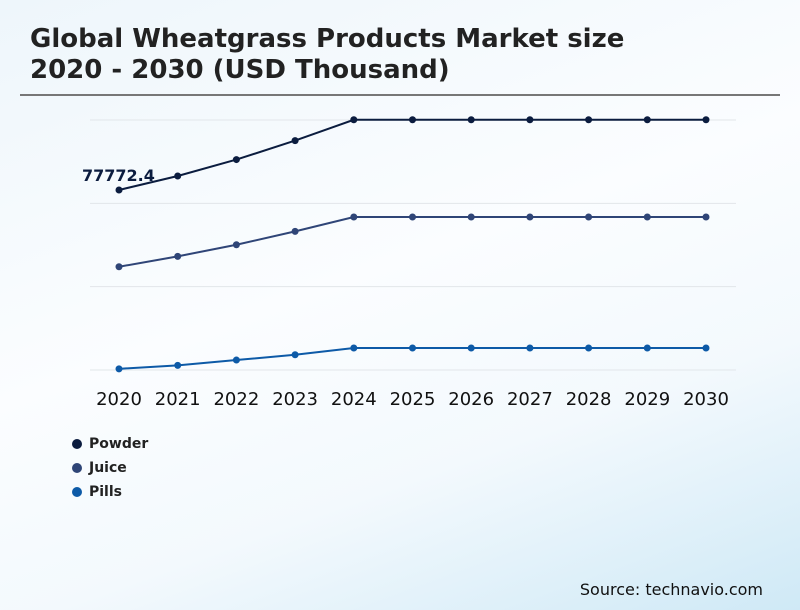  I want to click on source-note: Source: technavio.com, so click(671, 589).